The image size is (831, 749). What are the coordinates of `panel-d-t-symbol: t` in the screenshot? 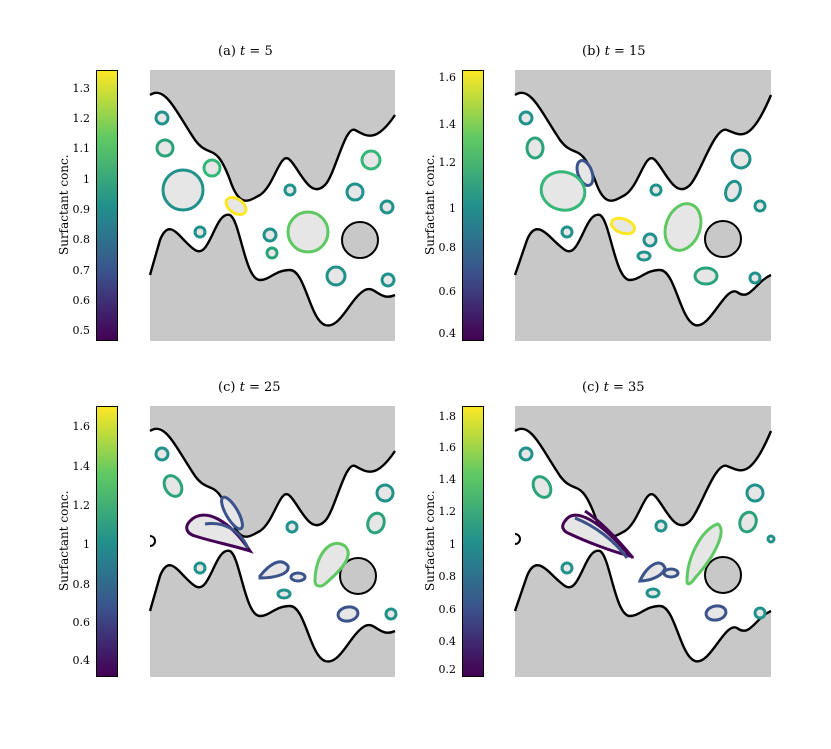 It's located at (606, 387).